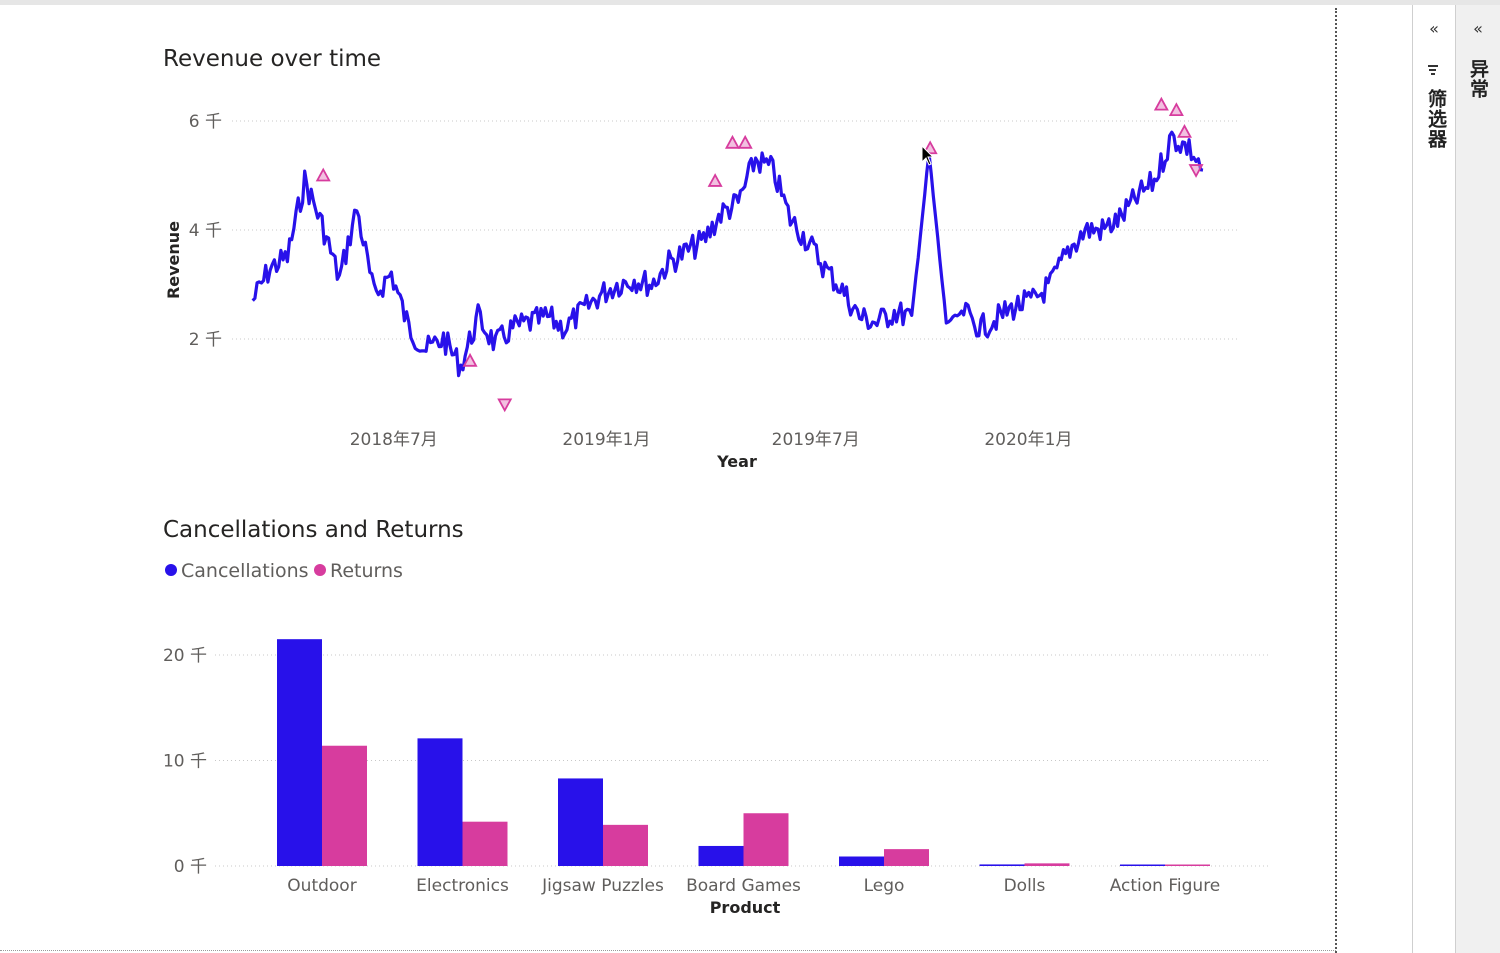  Describe the element at coordinates (440, 802) in the screenshot. I see `bar-cancellations-electronics` at that location.